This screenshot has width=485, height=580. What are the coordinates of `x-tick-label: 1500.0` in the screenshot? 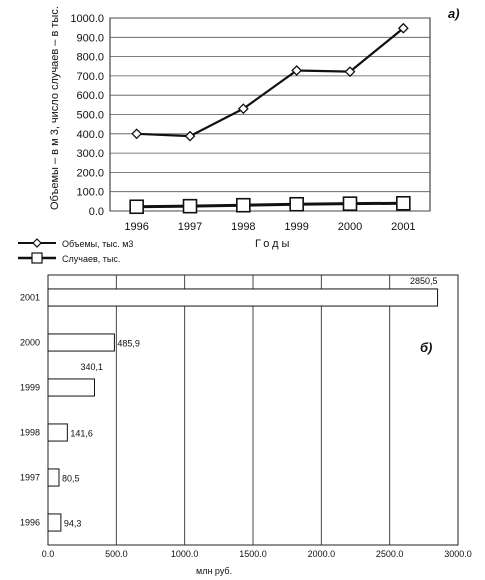 It's located at (253, 554).